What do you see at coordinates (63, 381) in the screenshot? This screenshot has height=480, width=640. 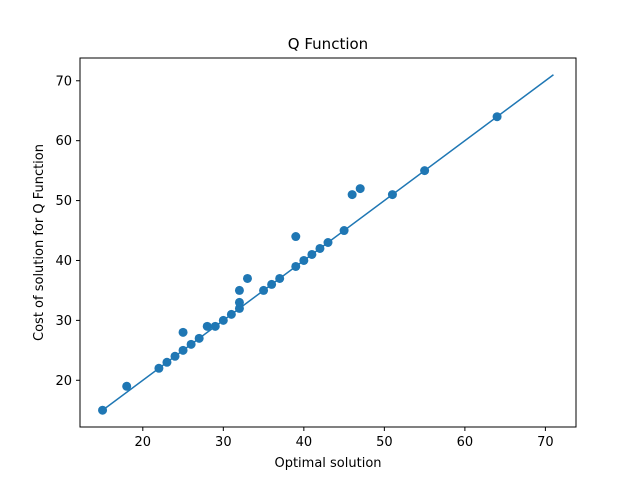 I see `y-tick-label: 20` at bounding box center [63, 381].